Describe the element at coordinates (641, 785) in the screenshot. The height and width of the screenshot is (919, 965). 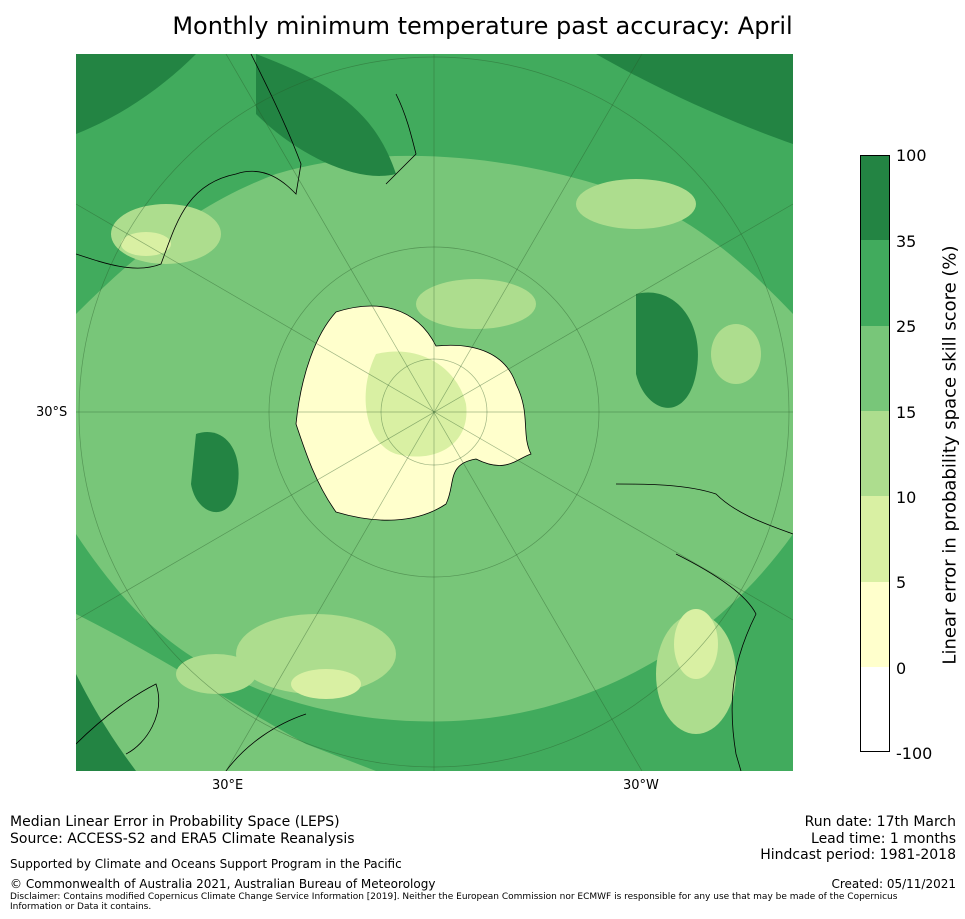
I see `lon-label-30w: 30°W` at that location.